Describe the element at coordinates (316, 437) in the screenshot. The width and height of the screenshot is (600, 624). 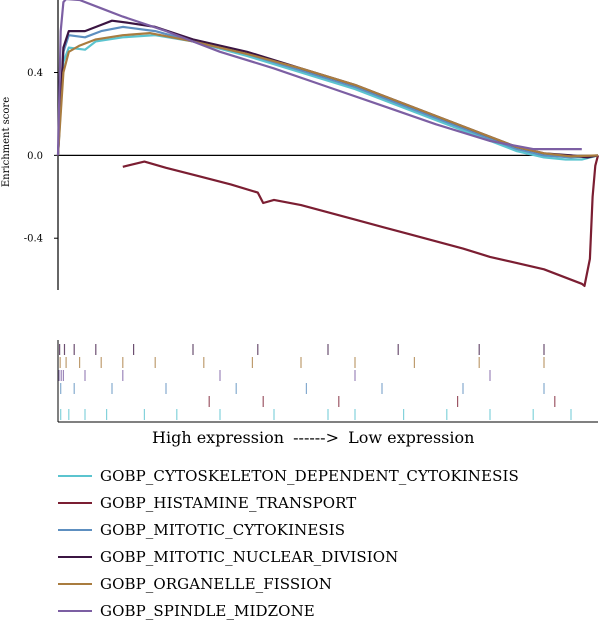
I see `expression-arrow: ------>` at that location.